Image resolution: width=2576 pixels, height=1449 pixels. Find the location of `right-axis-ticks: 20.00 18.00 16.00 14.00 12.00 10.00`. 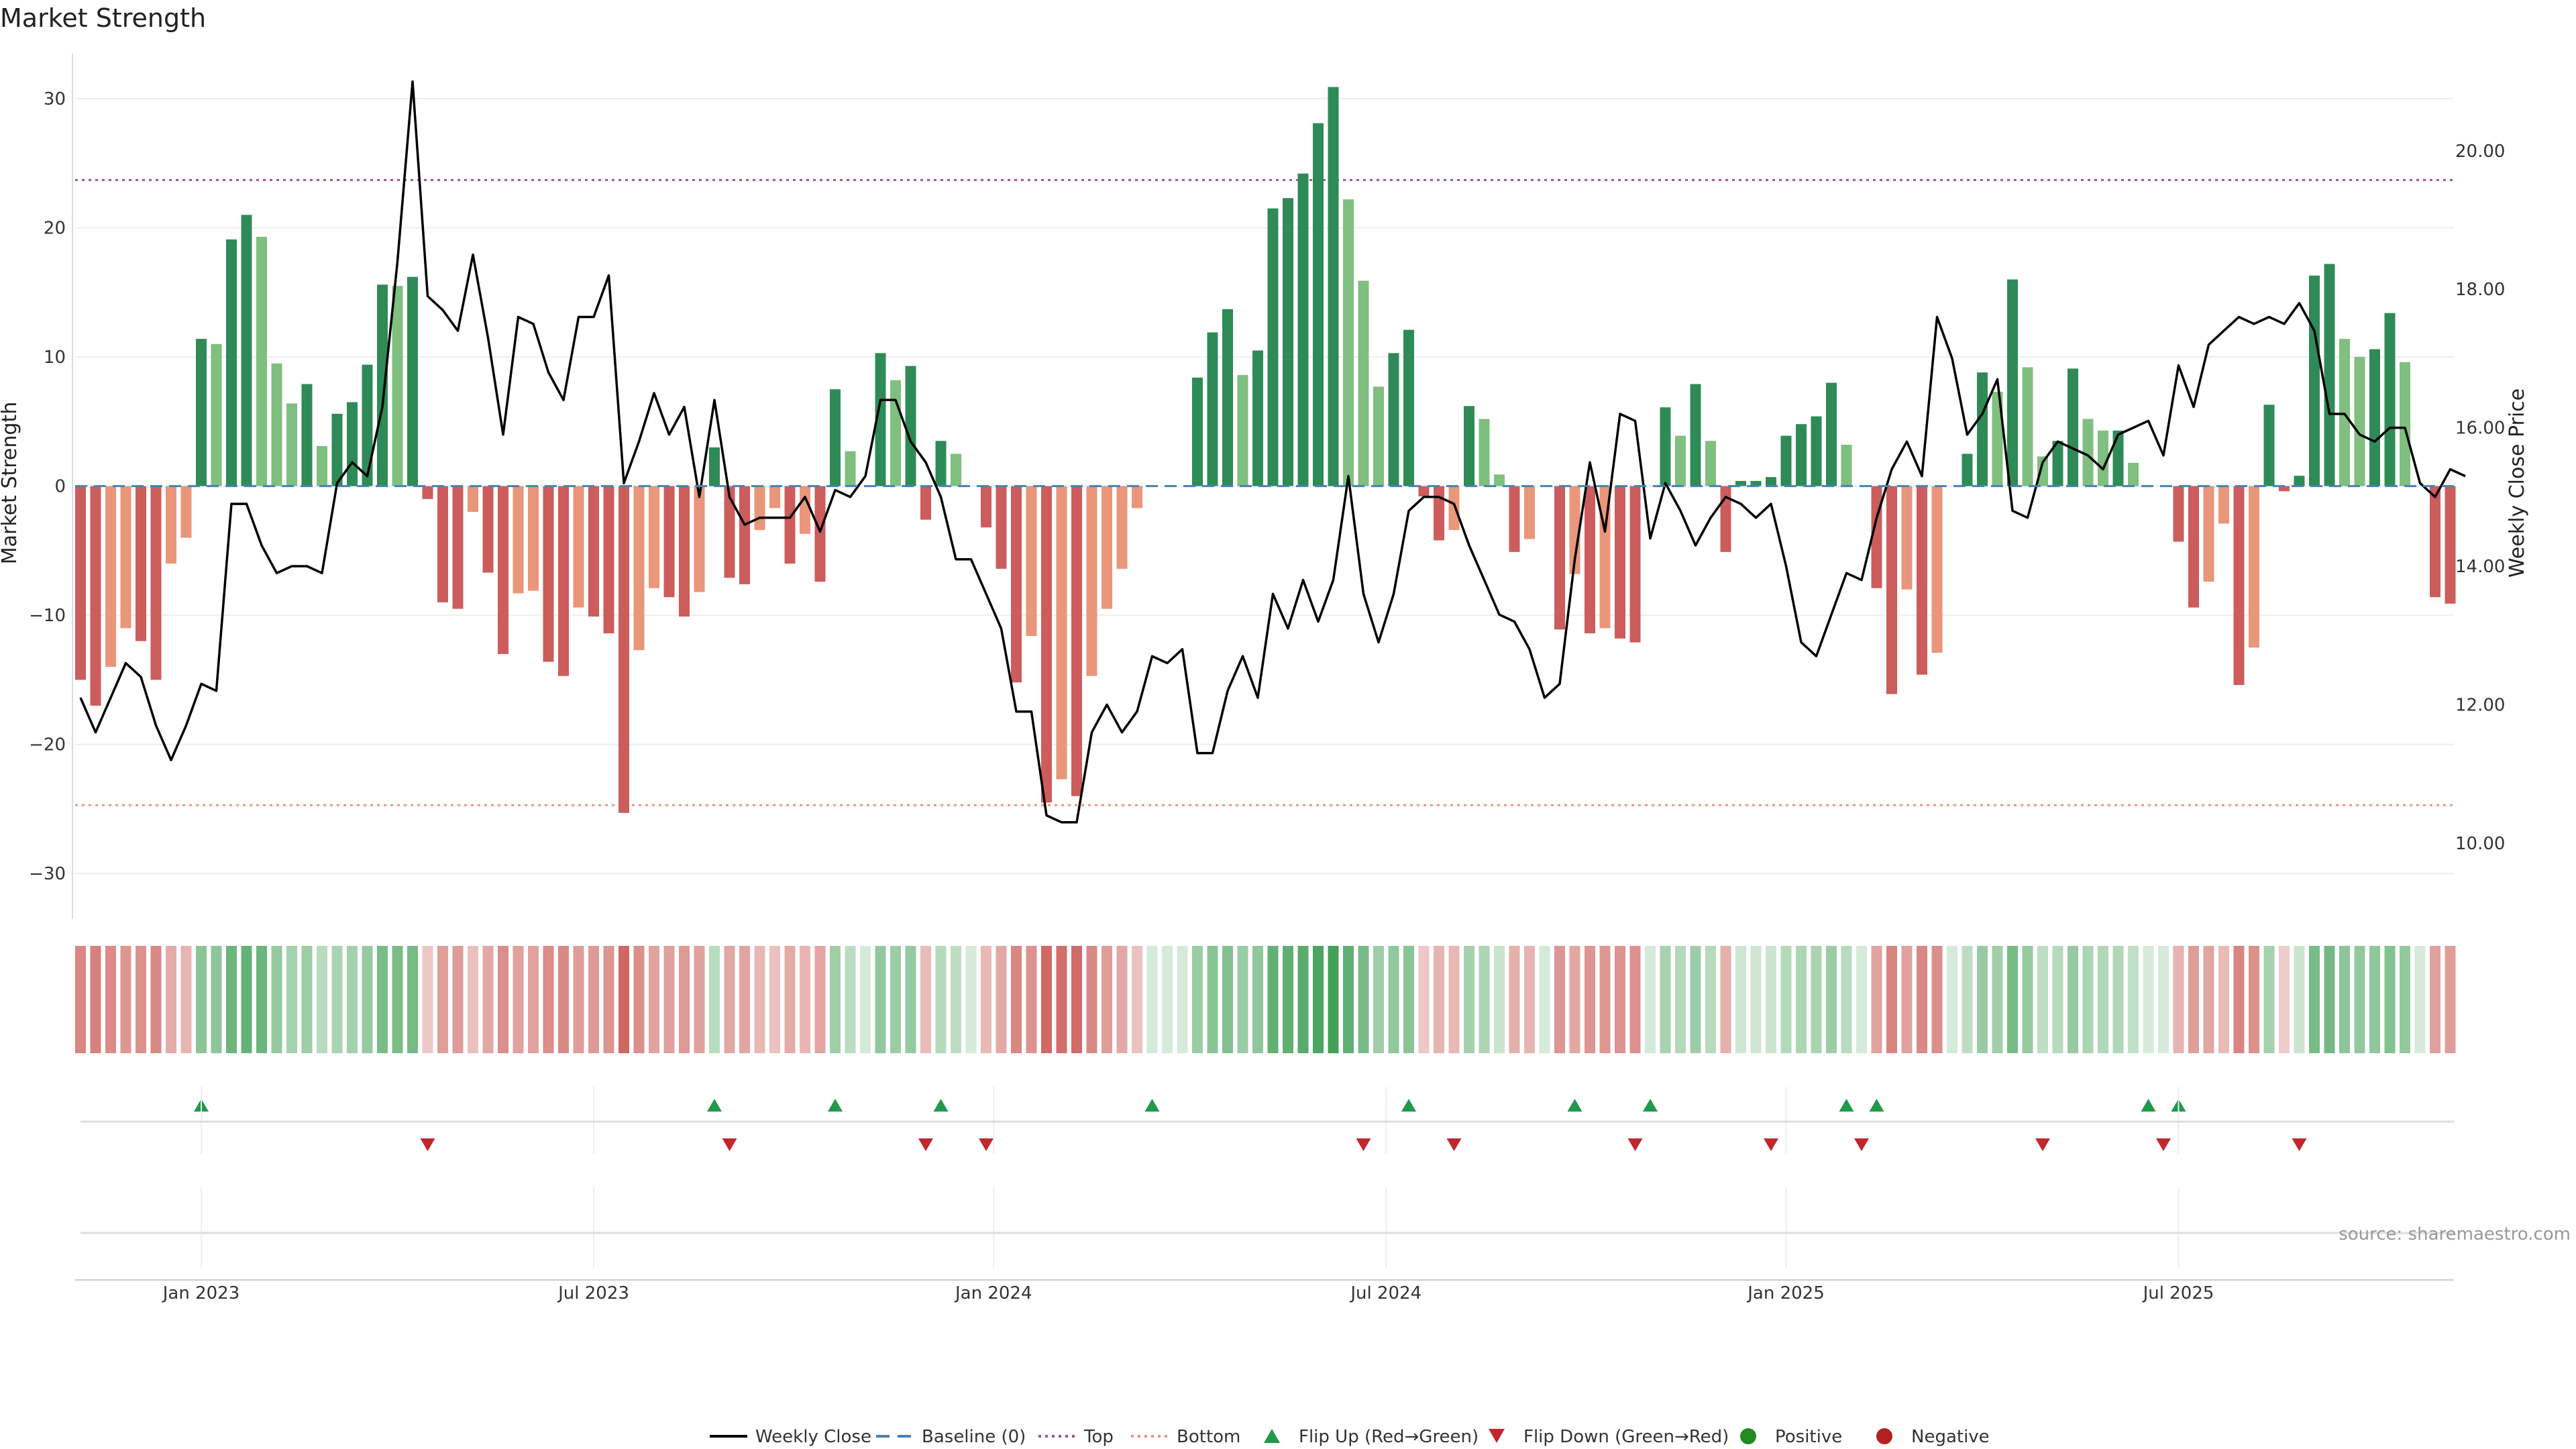

right-axis-ticks: 20.00 18.00 16.00 14.00 12.00 10.00 is located at coordinates (2480, 498).